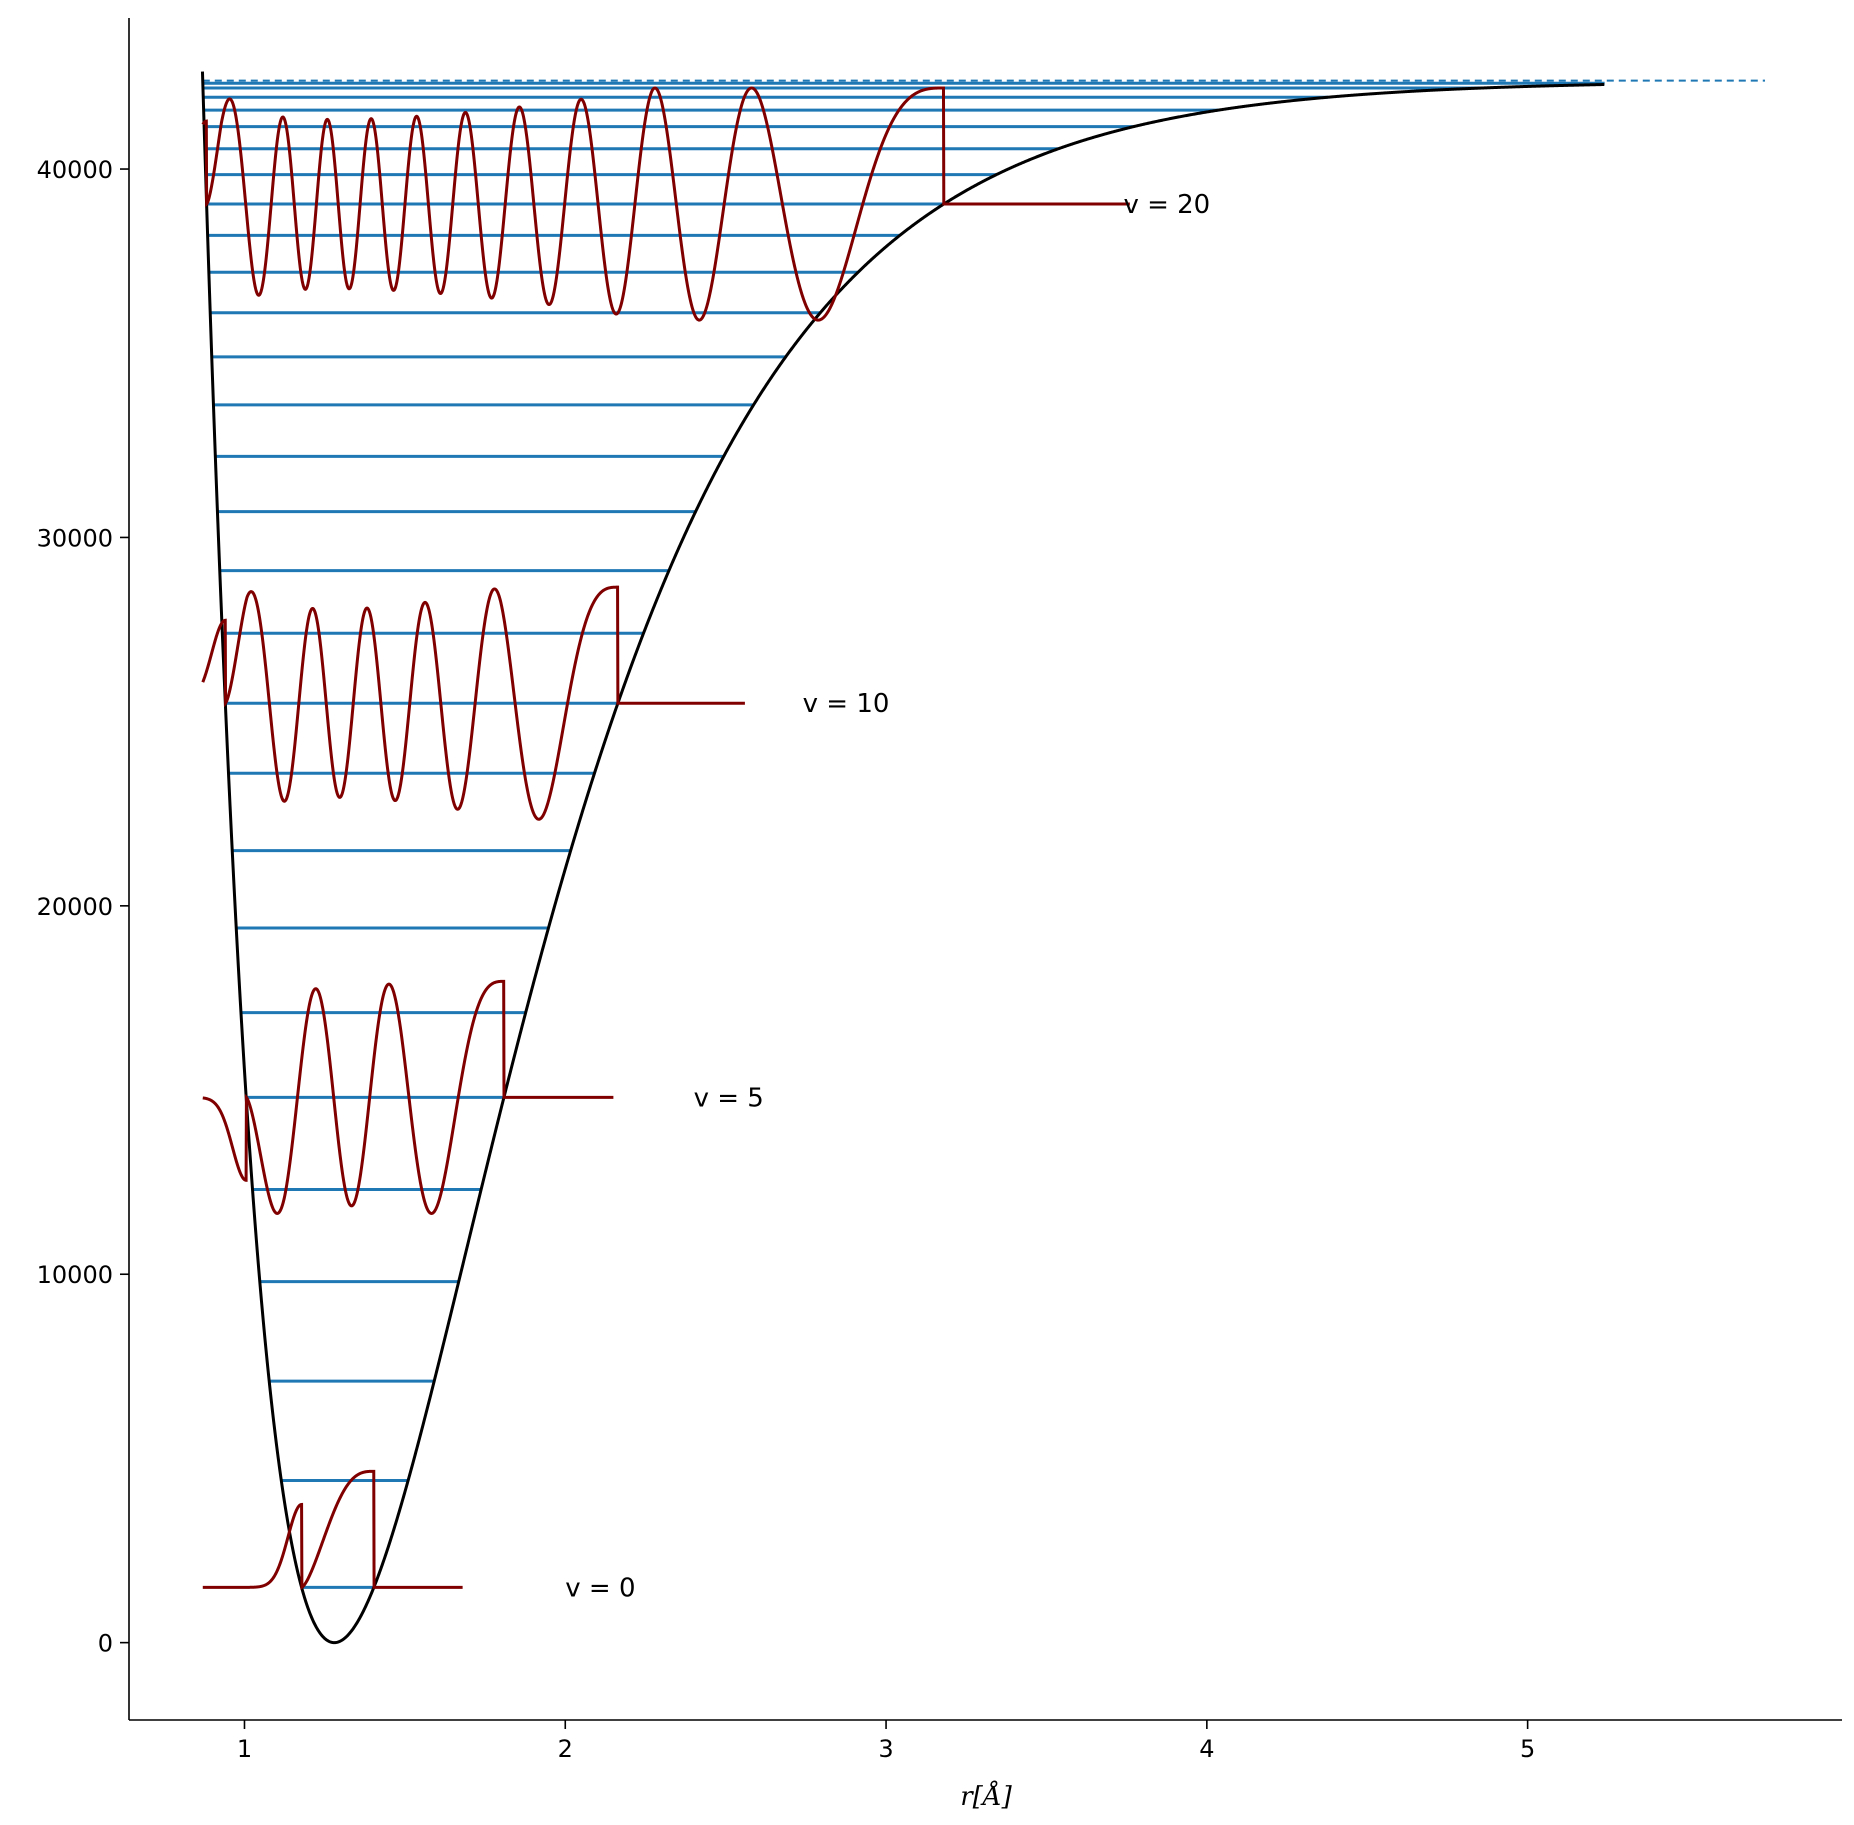 This screenshot has width=1854, height=1825. Describe the element at coordinates (846, 704) in the screenshot. I see `wavefunction-label-v10: v = 10` at that location.